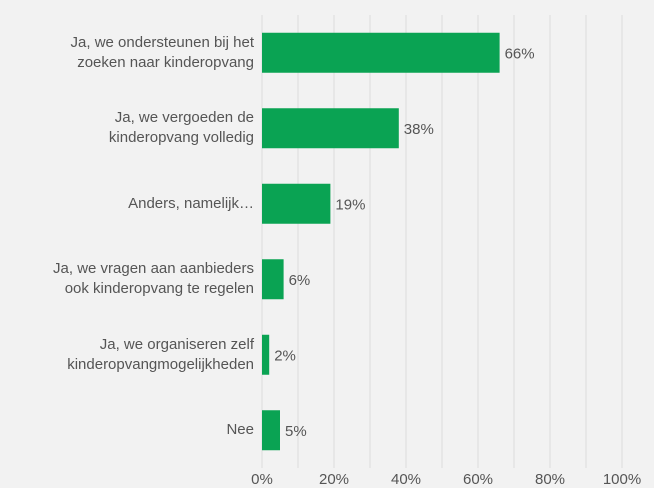 The width and height of the screenshot is (654, 488). I want to click on x-tick-label: 0%, so click(262, 479).